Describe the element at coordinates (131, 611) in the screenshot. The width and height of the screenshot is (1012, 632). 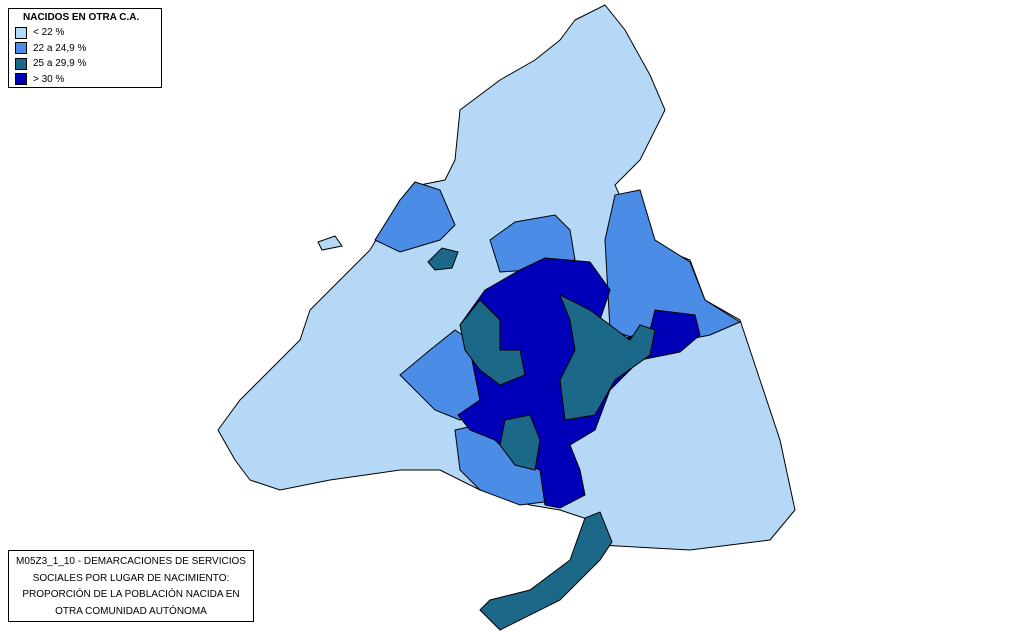
I see `caption-line: OTRA COMUNIDAD AUTÓNOMA` at that location.